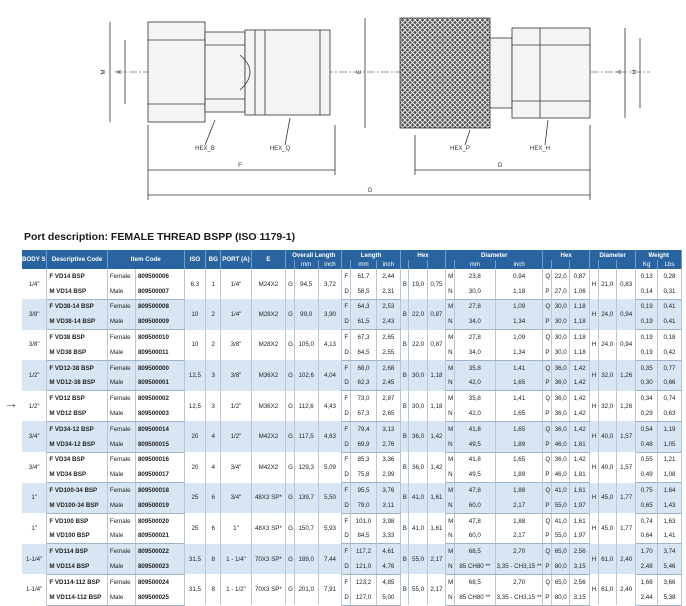 The height and width of the screenshot is (606, 686). I want to click on table-cell: 101,0, so click(363, 521).